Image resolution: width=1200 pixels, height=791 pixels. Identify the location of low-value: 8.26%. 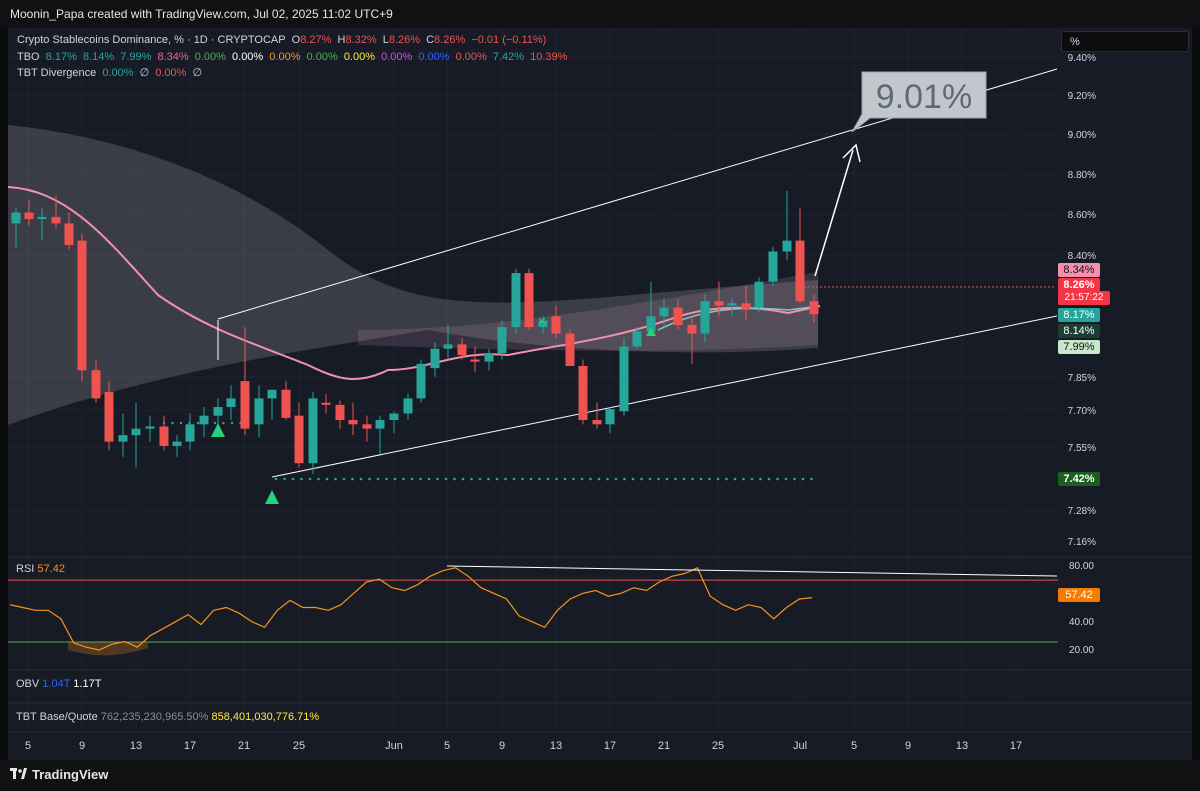
(404, 40).